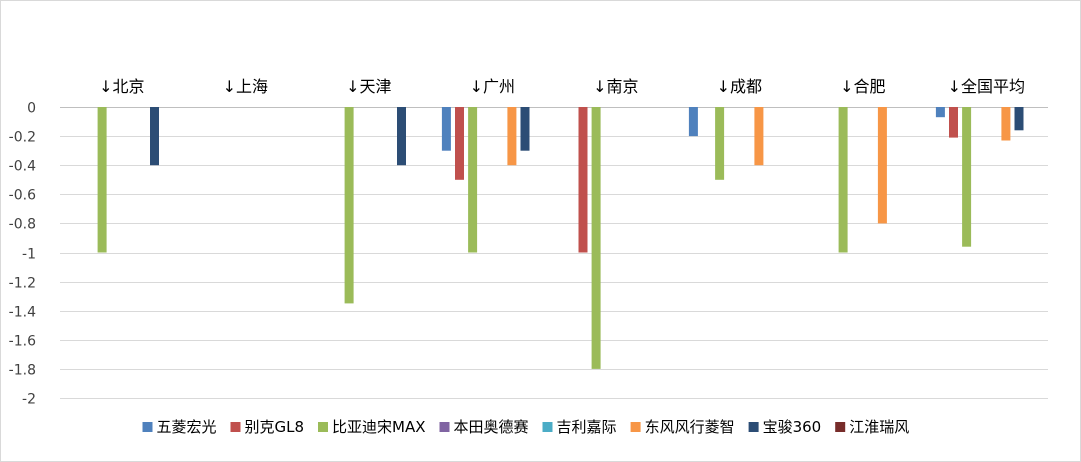  I want to click on y-tick-label: -2, so click(29, 400).